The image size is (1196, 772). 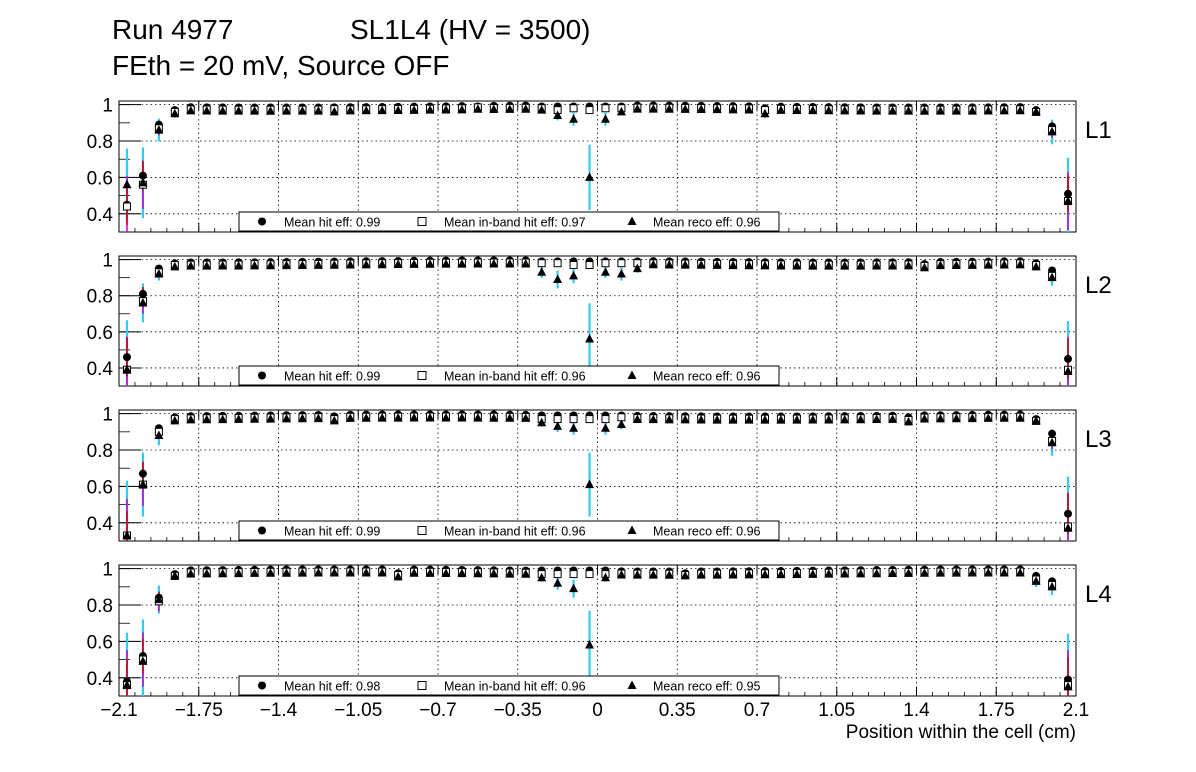 What do you see at coordinates (707, 532) in the screenshot?
I see `legend-reco-label: Mean reco eff: 0.96` at bounding box center [707, 532].